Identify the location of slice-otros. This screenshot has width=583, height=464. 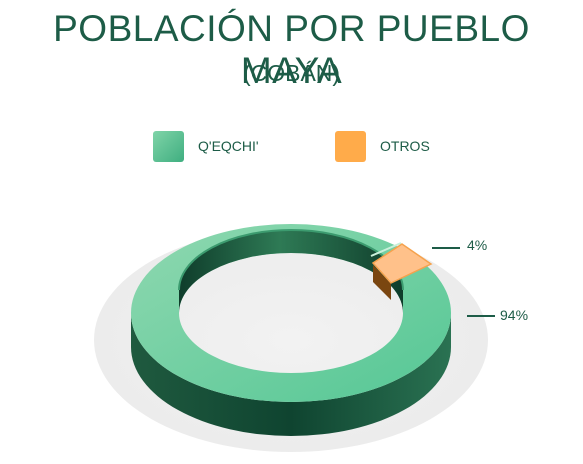
(402, 263).